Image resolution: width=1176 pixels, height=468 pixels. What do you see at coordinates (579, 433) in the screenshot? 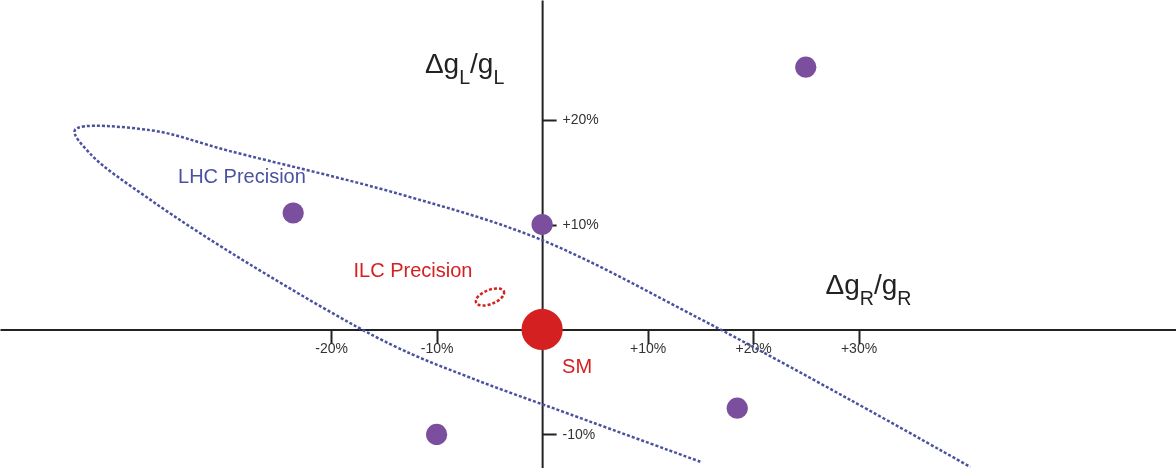
I see `y-tick-label: -10%` at bounding box center [579, 433].